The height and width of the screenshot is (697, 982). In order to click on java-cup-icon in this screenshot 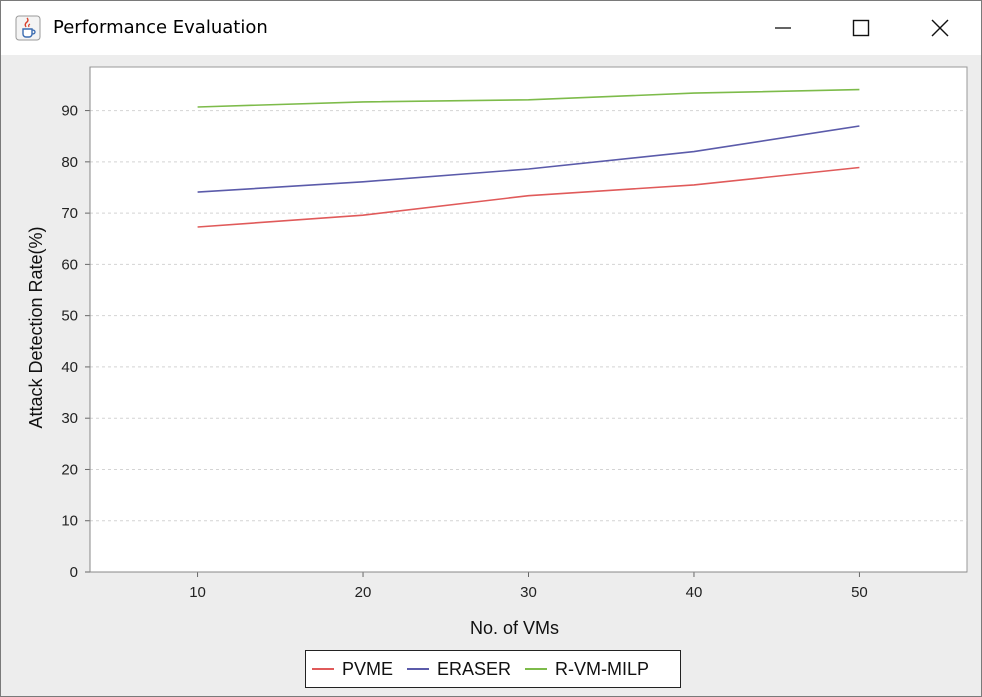, I will do `click(28, 28)`.